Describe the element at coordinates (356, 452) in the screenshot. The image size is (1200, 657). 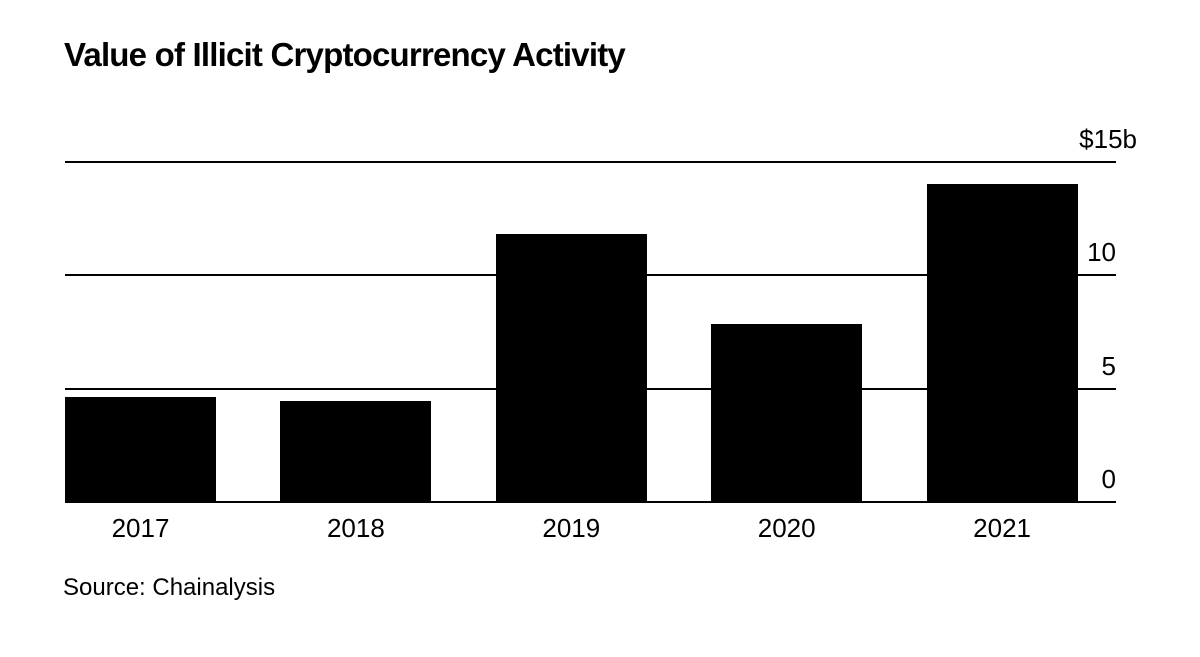
I see `bar-2018` at that location.